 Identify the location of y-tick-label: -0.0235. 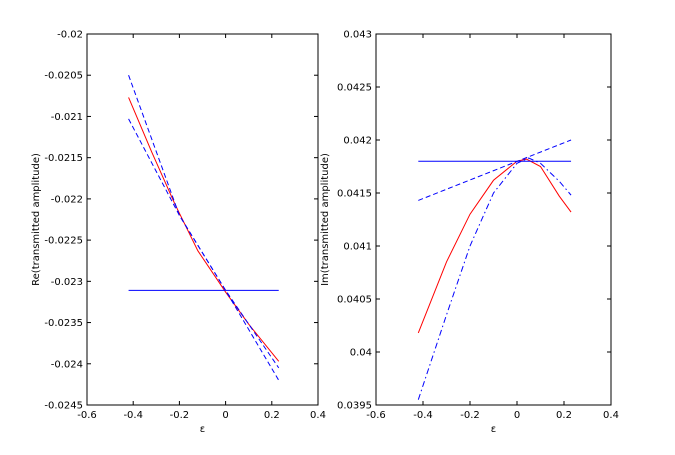
(63, 323).